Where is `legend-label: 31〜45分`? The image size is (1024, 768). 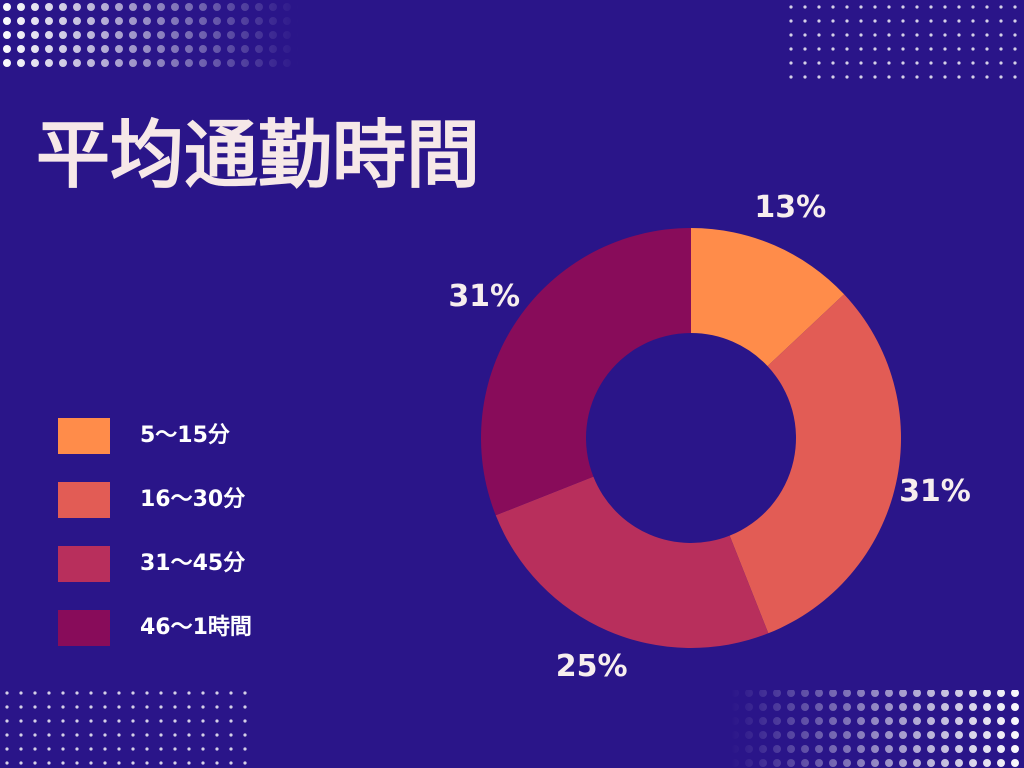 legend-label: 31〜45分 is located at coordinates (192, 563).